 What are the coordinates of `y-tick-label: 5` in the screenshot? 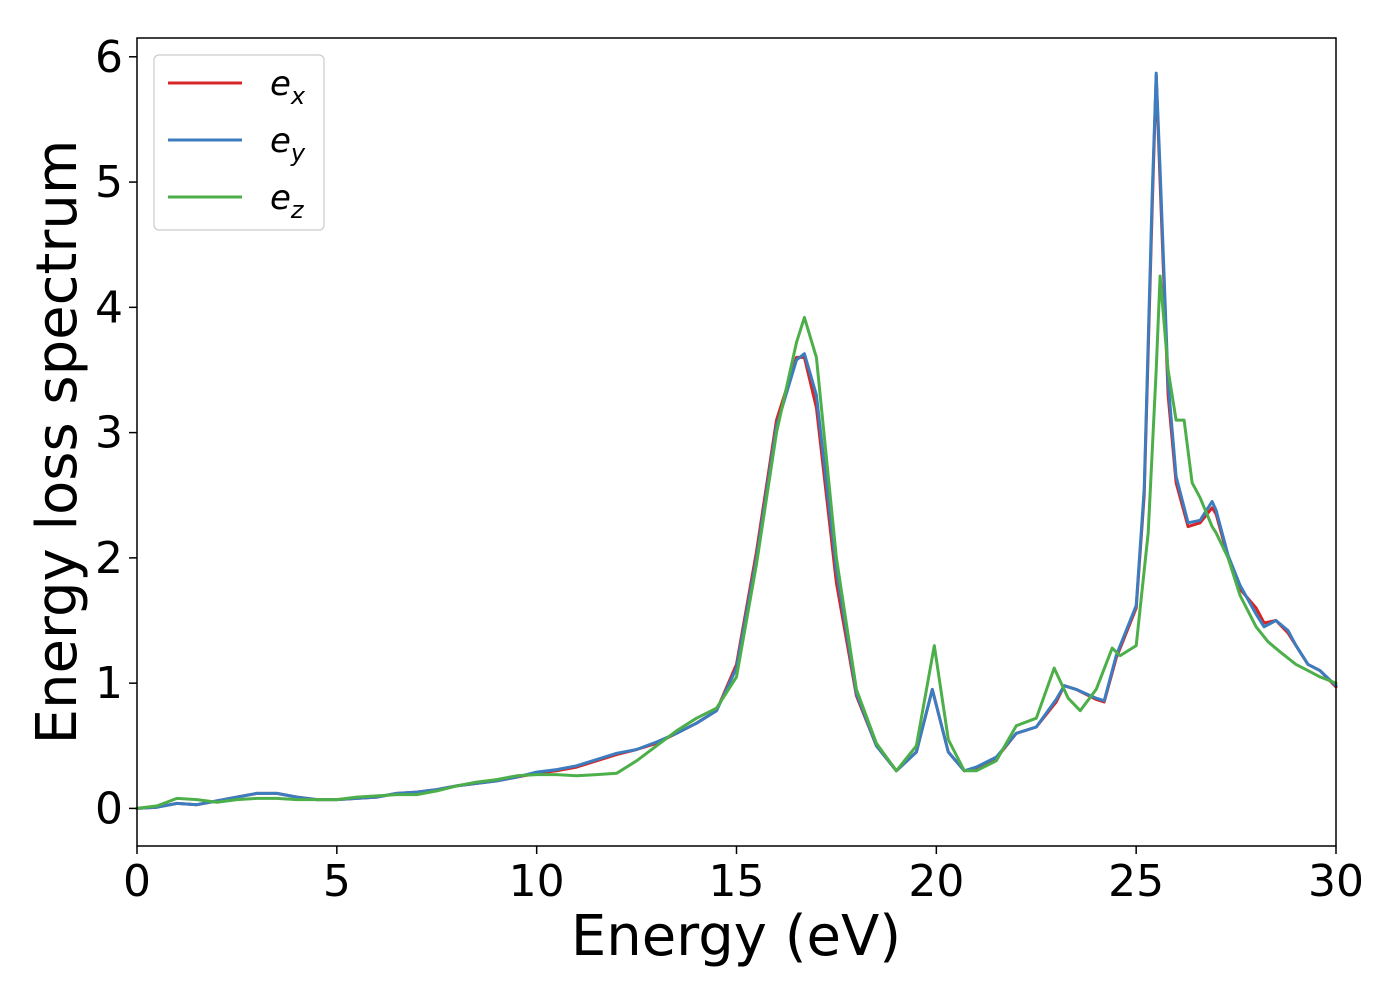 It's located at (109, 182).